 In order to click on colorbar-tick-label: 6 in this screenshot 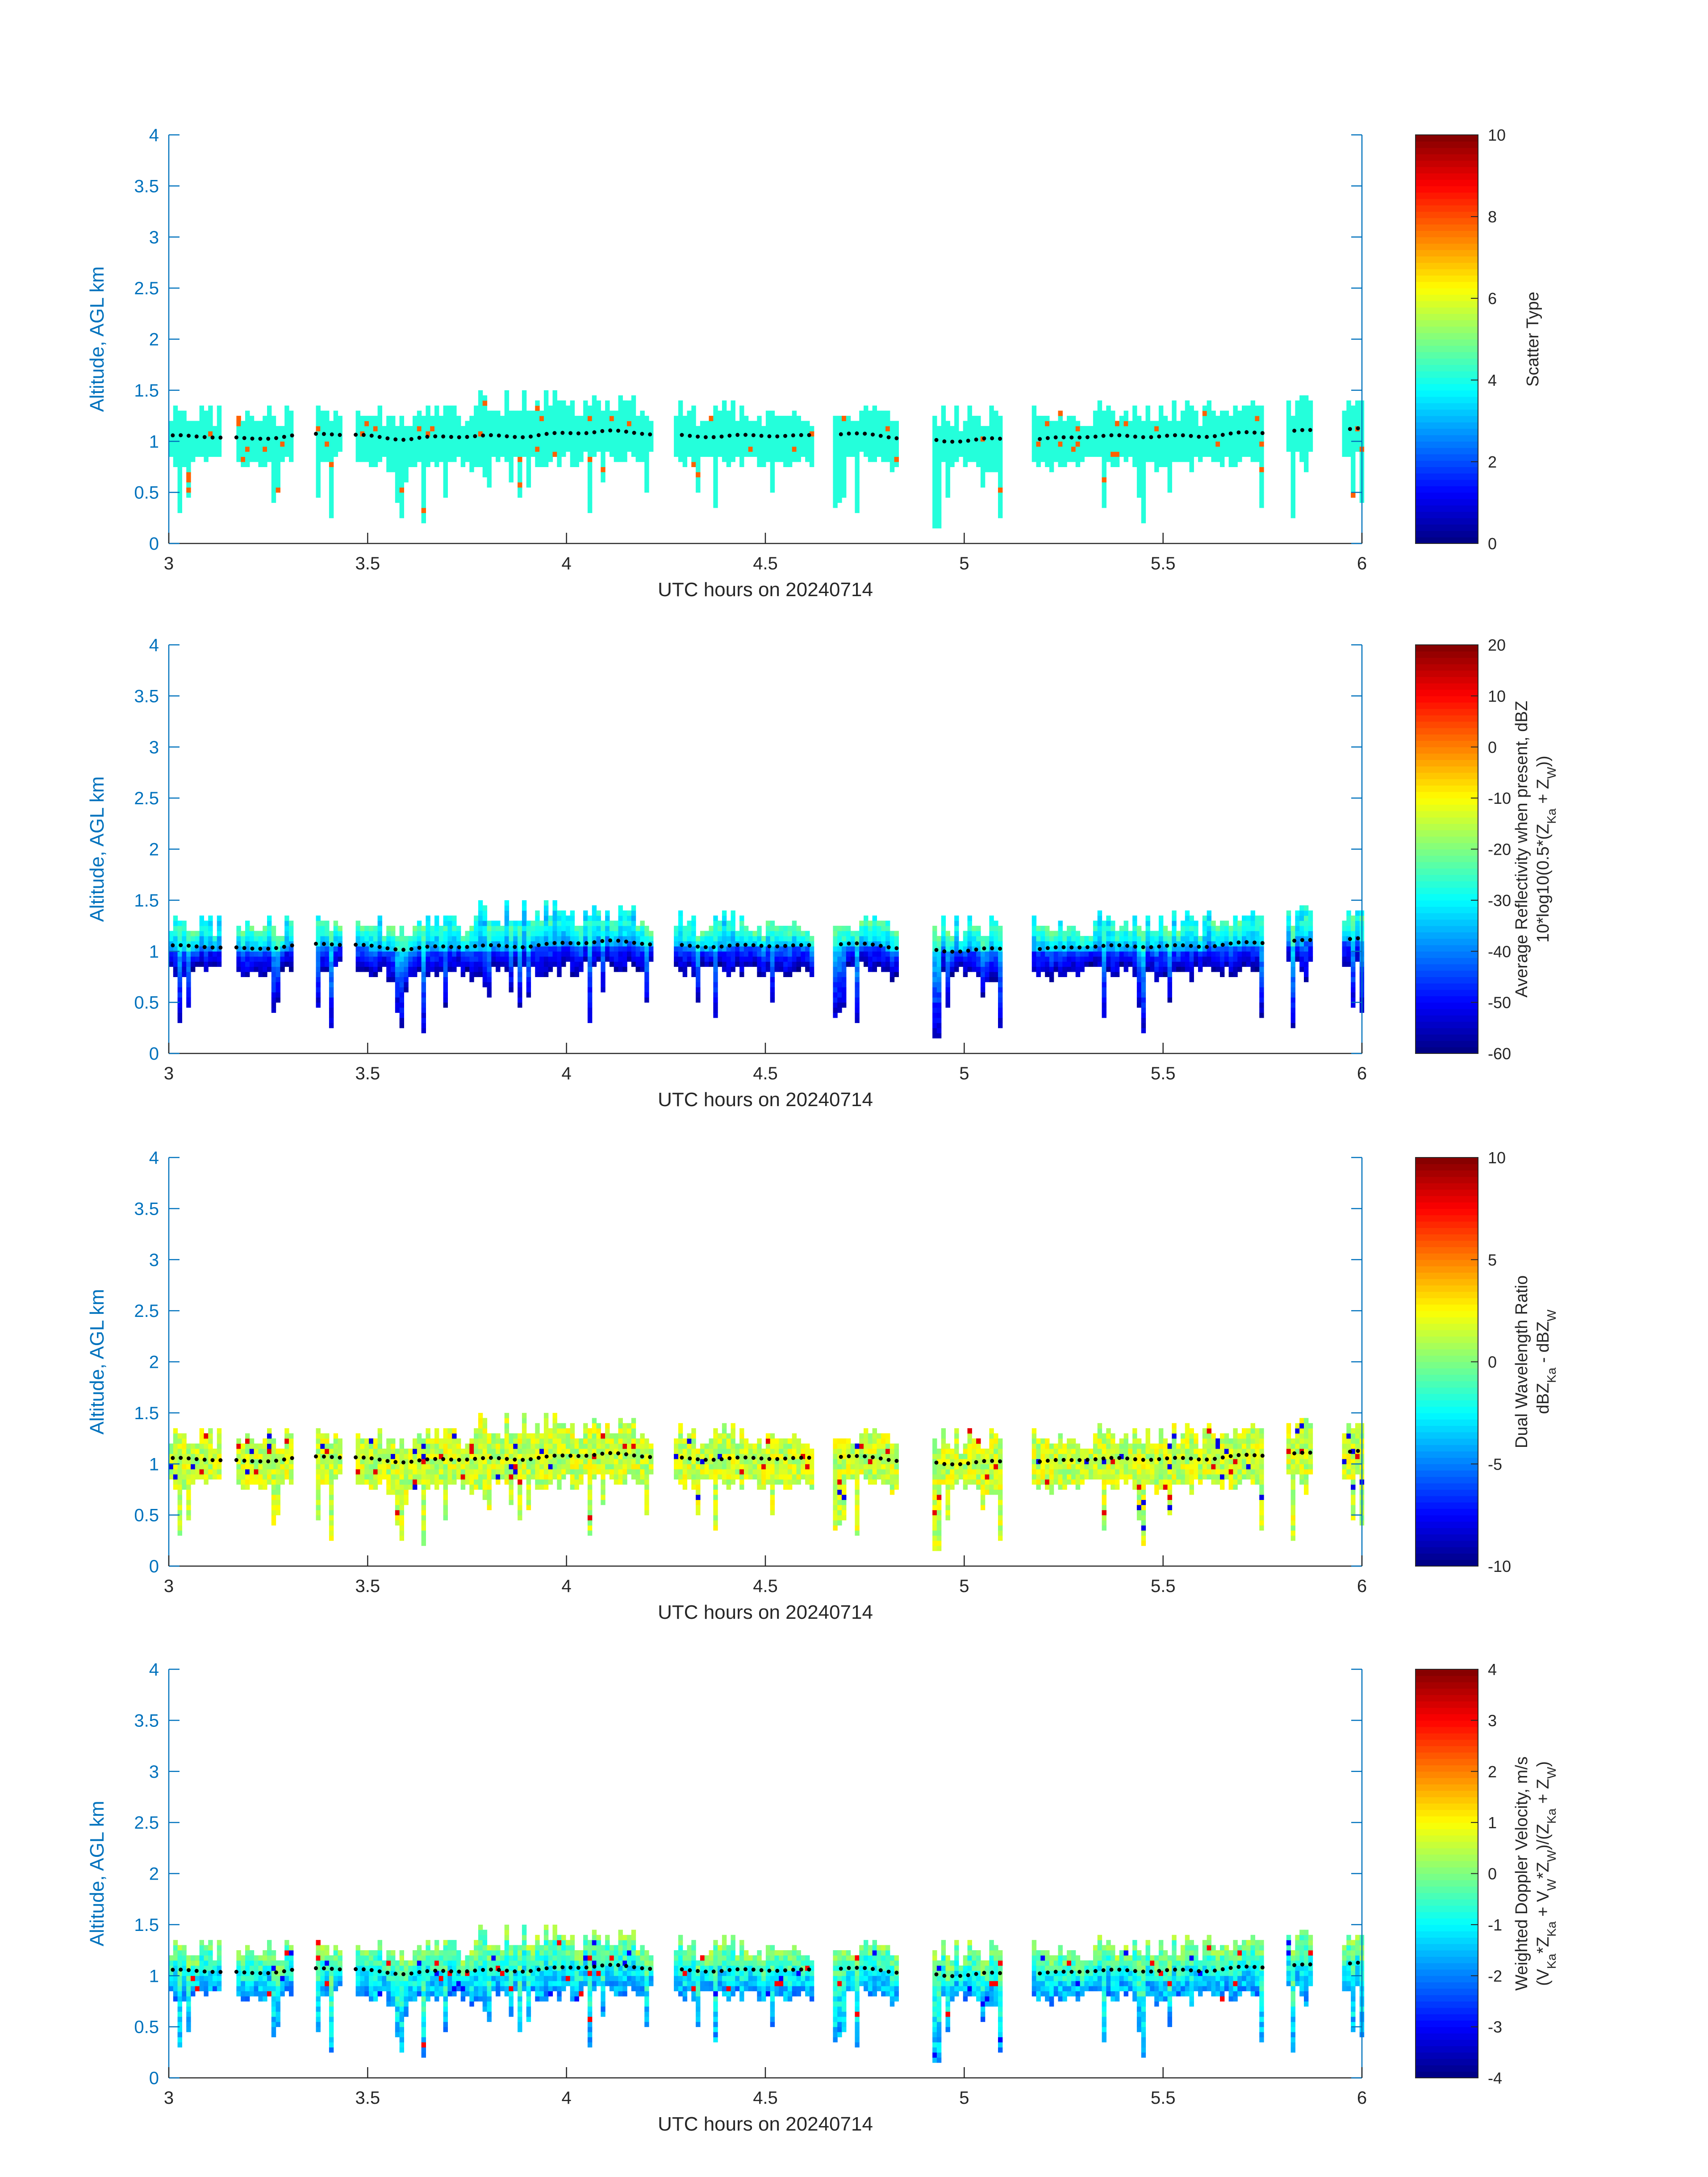, I will do `click(1492, 298)`.